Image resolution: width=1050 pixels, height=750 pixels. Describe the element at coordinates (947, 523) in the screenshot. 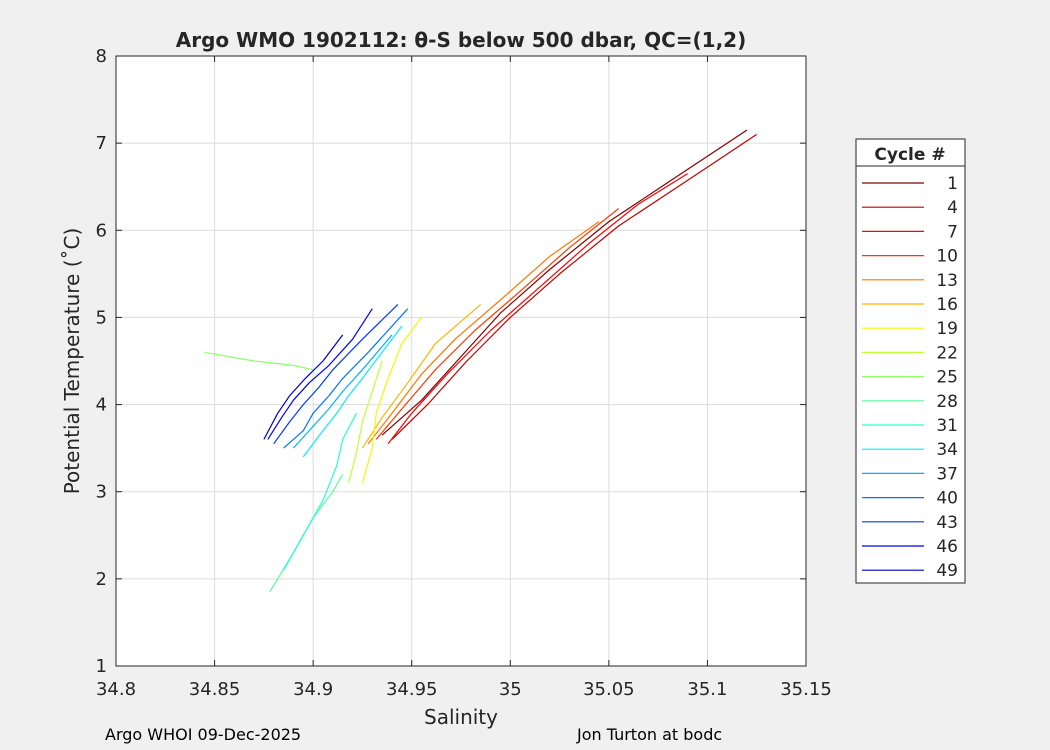

I see `legend-label-cycle-43: 43` at that location.